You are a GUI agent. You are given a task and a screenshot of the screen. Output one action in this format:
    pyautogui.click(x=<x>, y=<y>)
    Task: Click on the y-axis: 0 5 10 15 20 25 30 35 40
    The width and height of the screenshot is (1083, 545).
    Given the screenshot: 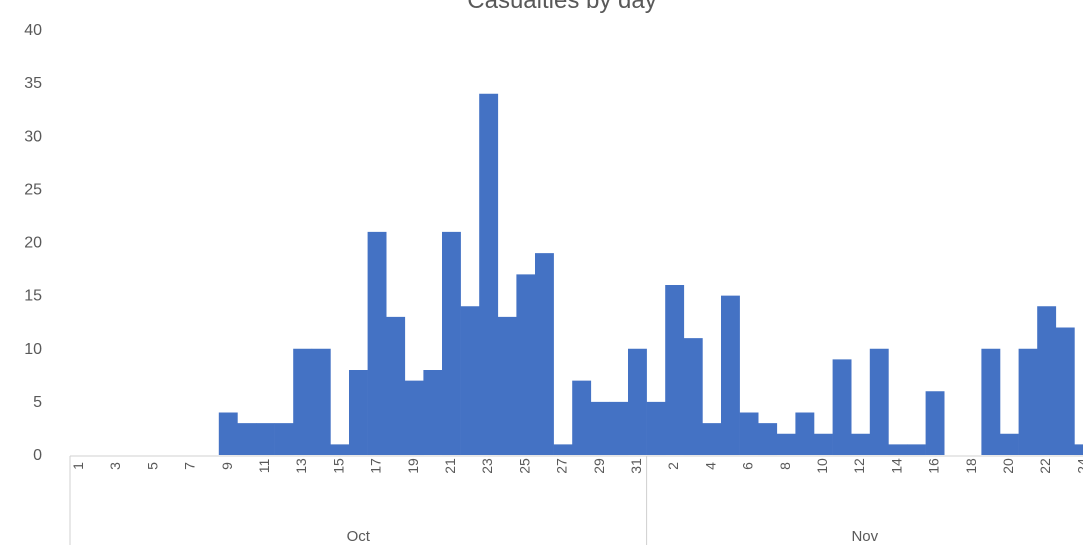 What is the action you would take?
    pyautogui.click(x=33, y=243)
    